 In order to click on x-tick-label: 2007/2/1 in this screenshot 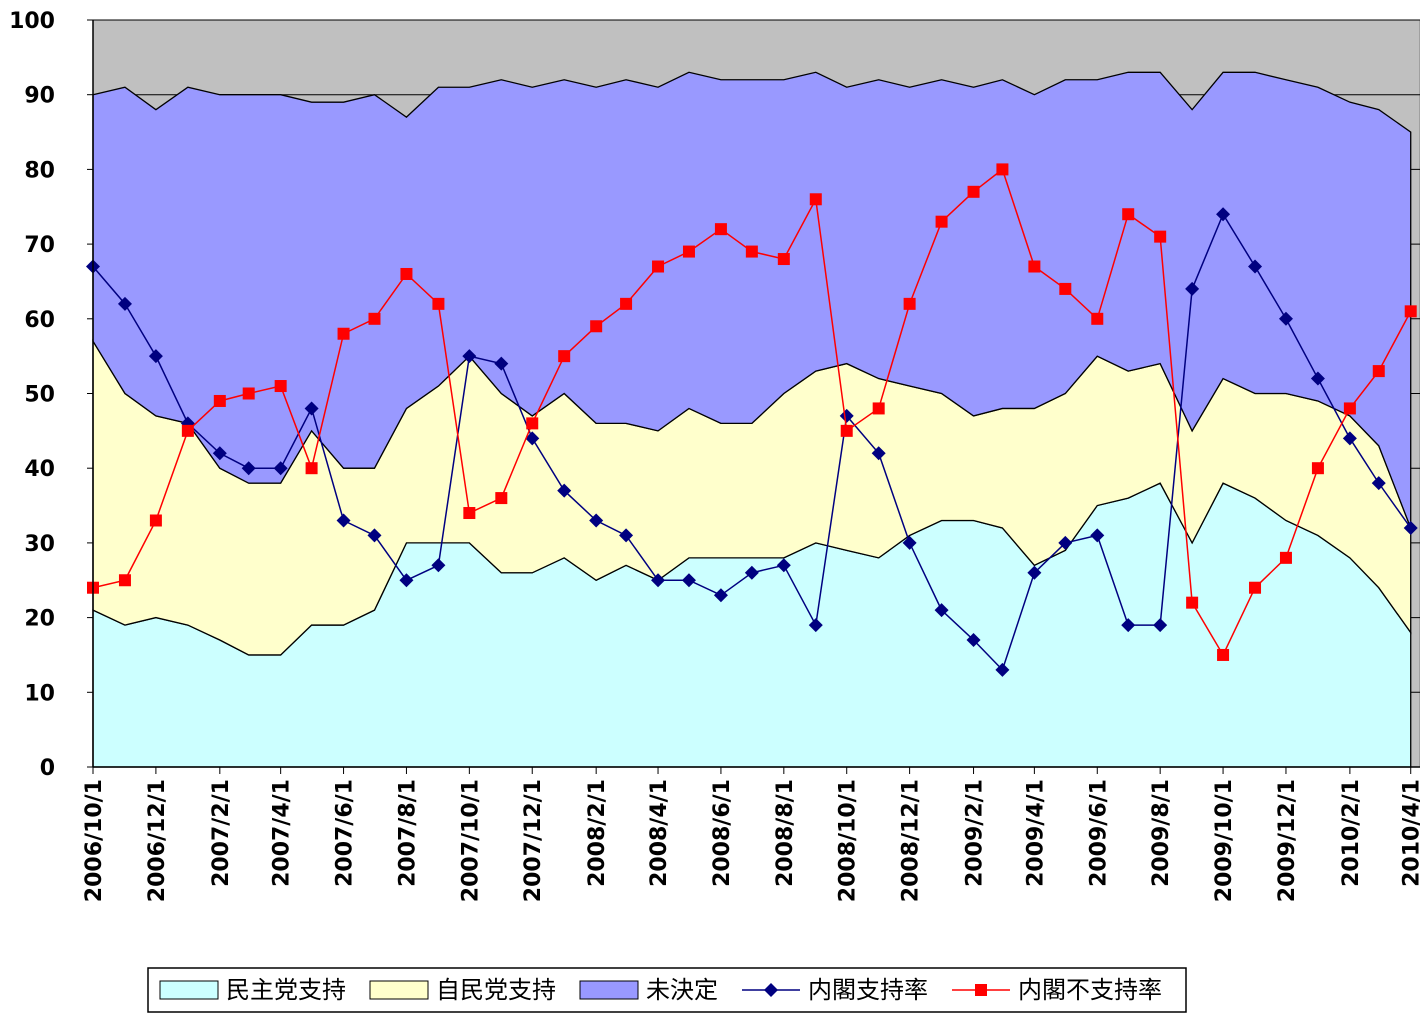, I will do `click(221, 833)`.